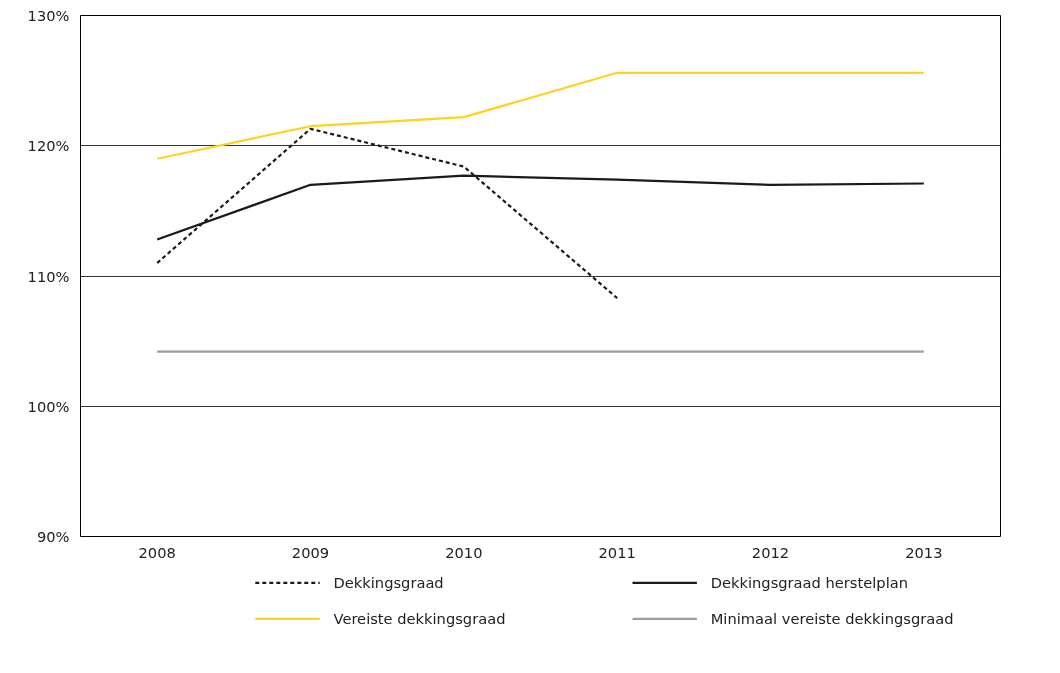  I want to click on x-tick-label: 2010, so click(464, 552).